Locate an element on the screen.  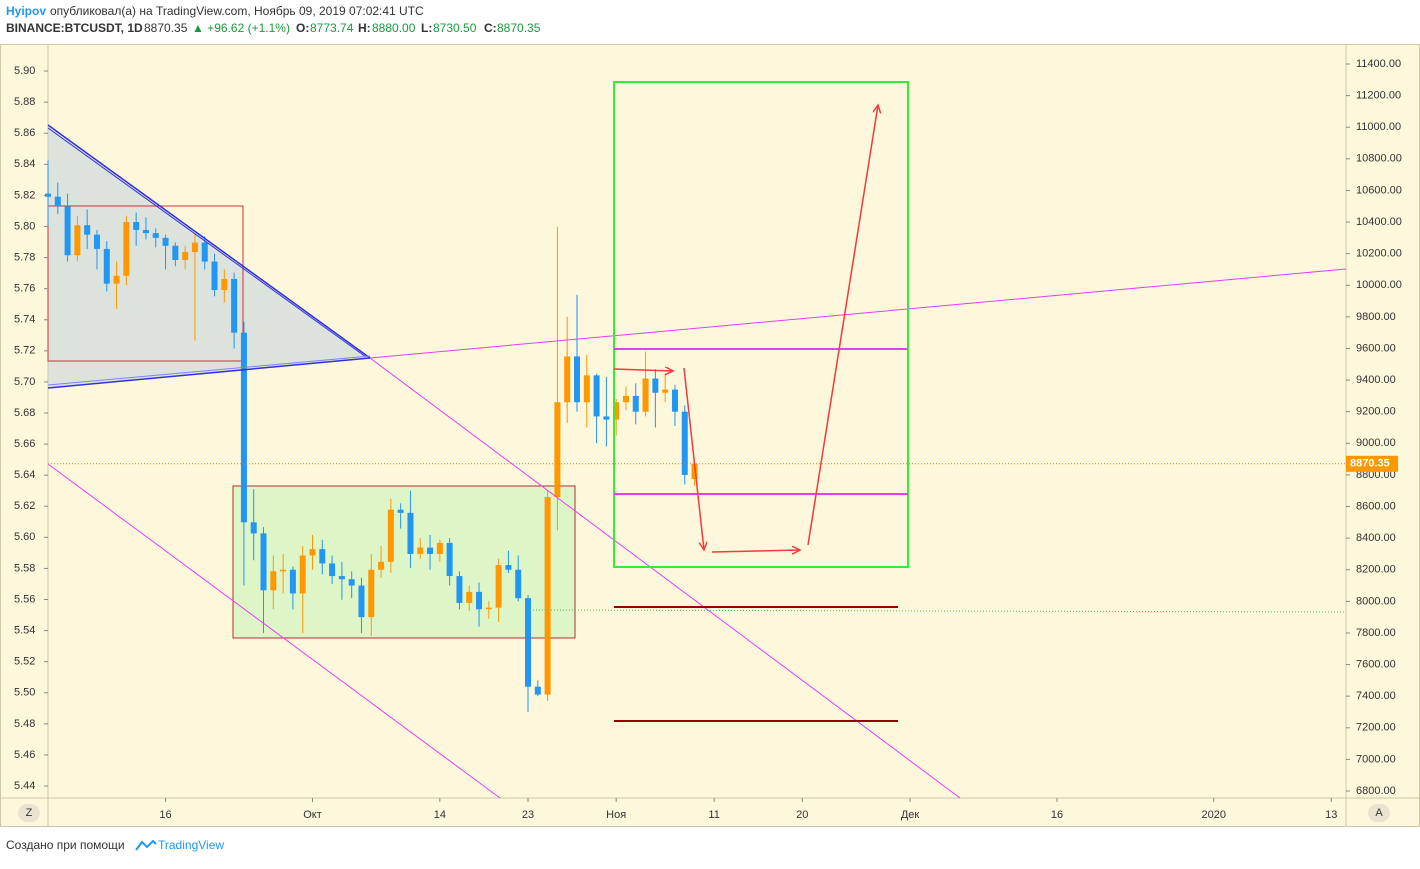
x-tick-label: Дек is located at coordinates (910, 815).